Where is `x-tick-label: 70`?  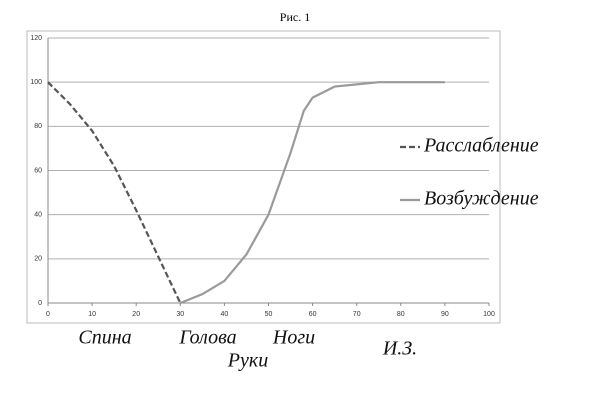 x-tick-label: 70 is located at coordinates (357, 314).